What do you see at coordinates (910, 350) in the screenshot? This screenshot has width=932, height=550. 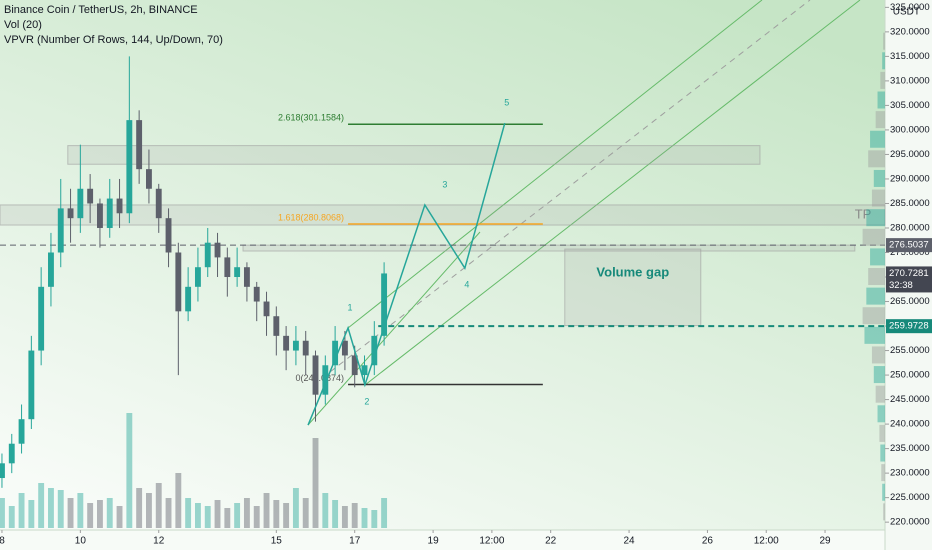 I see `y-tick-label: 255.0000` at bounding box center [910, 350].